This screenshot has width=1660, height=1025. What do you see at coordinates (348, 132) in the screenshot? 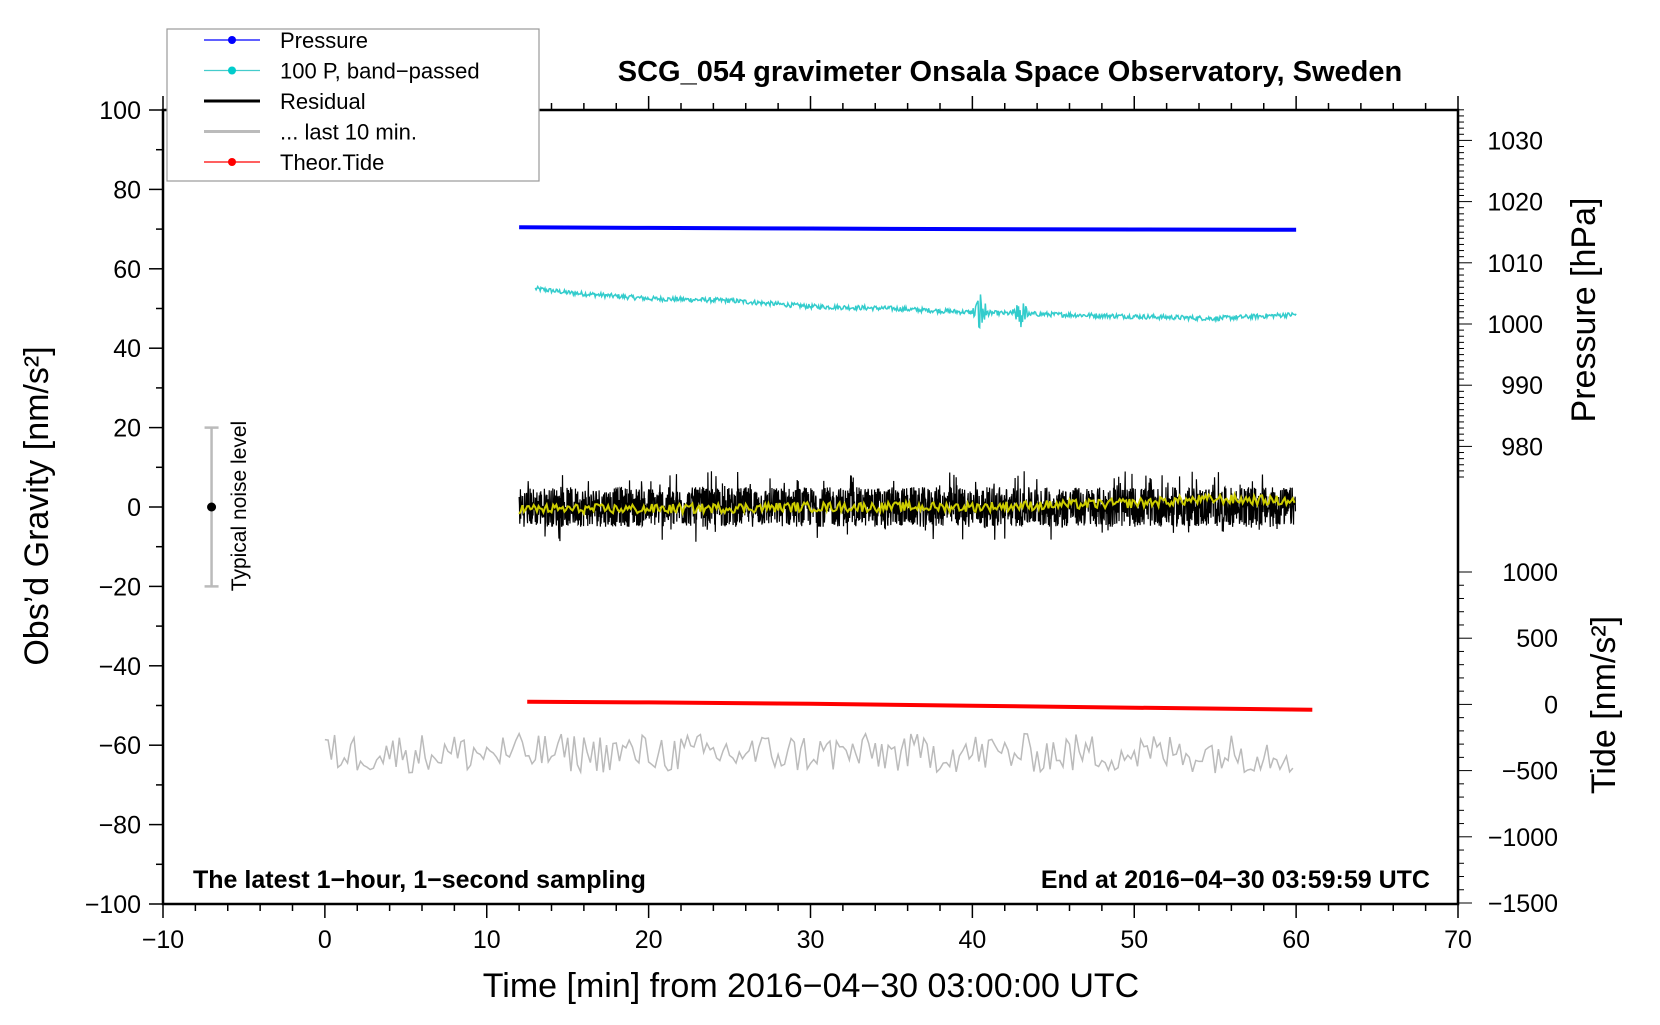
I see `legend-label: ... last 10 min.` at bounding box center [348, 132].